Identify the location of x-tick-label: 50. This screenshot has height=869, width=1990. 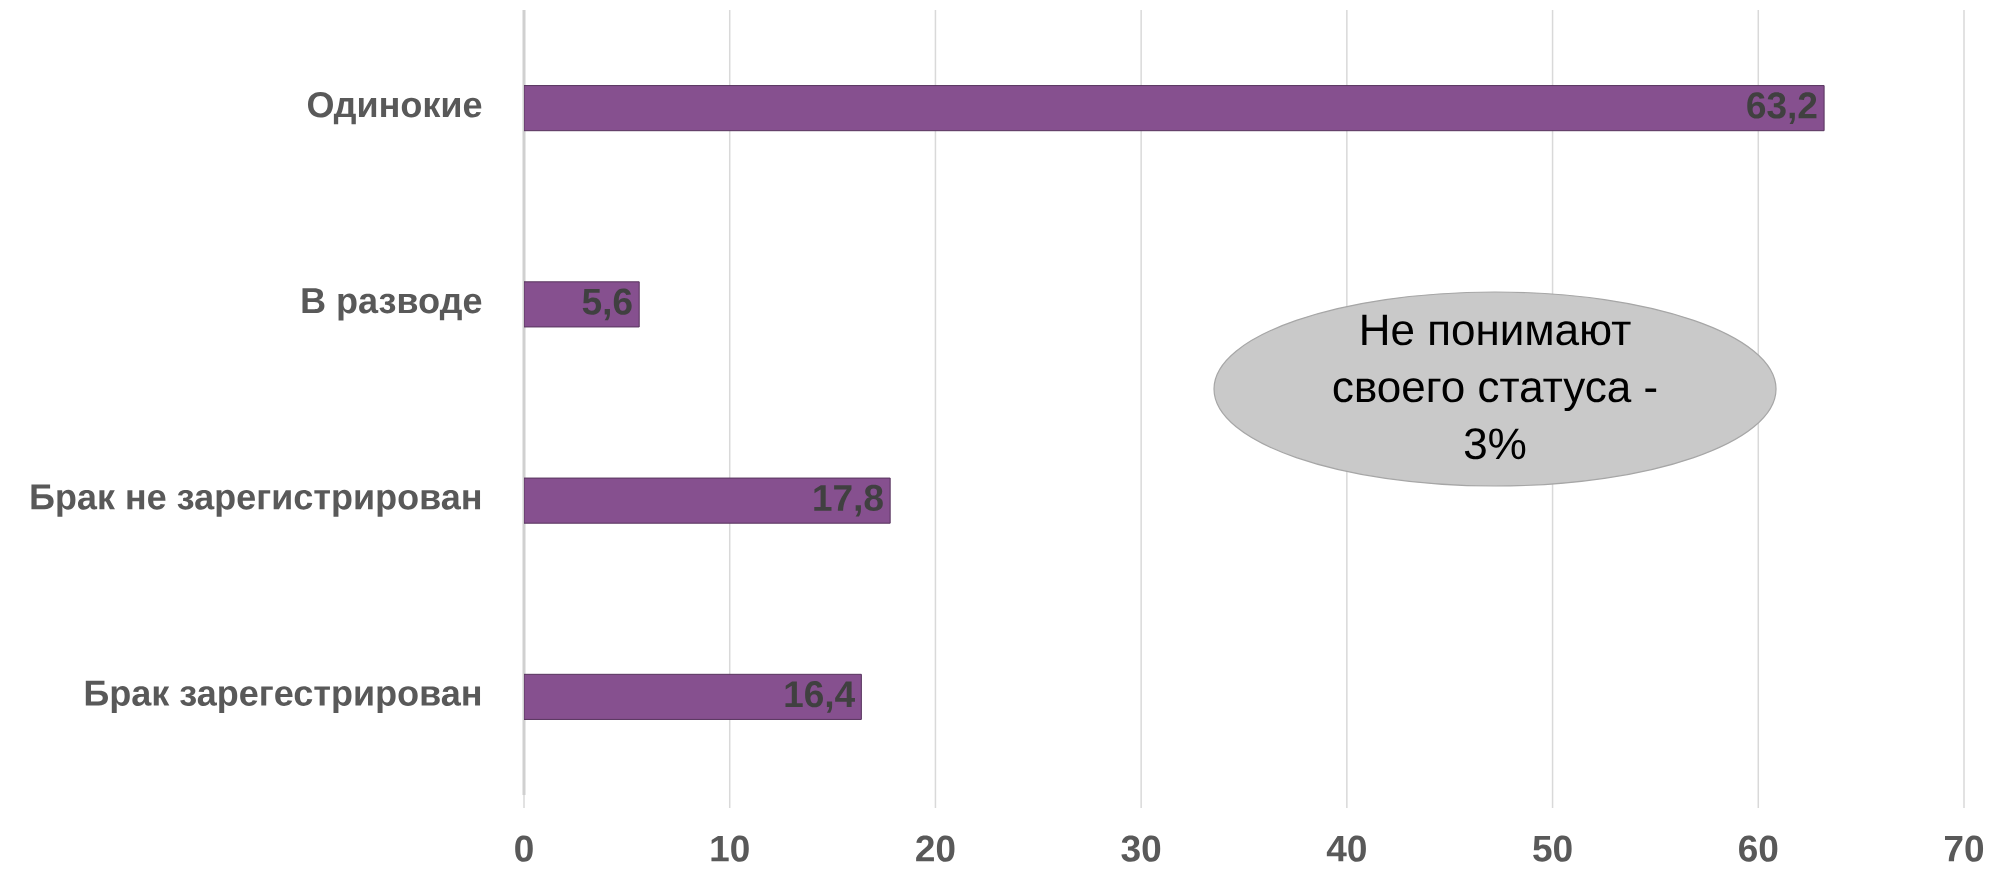
(1552, 848).